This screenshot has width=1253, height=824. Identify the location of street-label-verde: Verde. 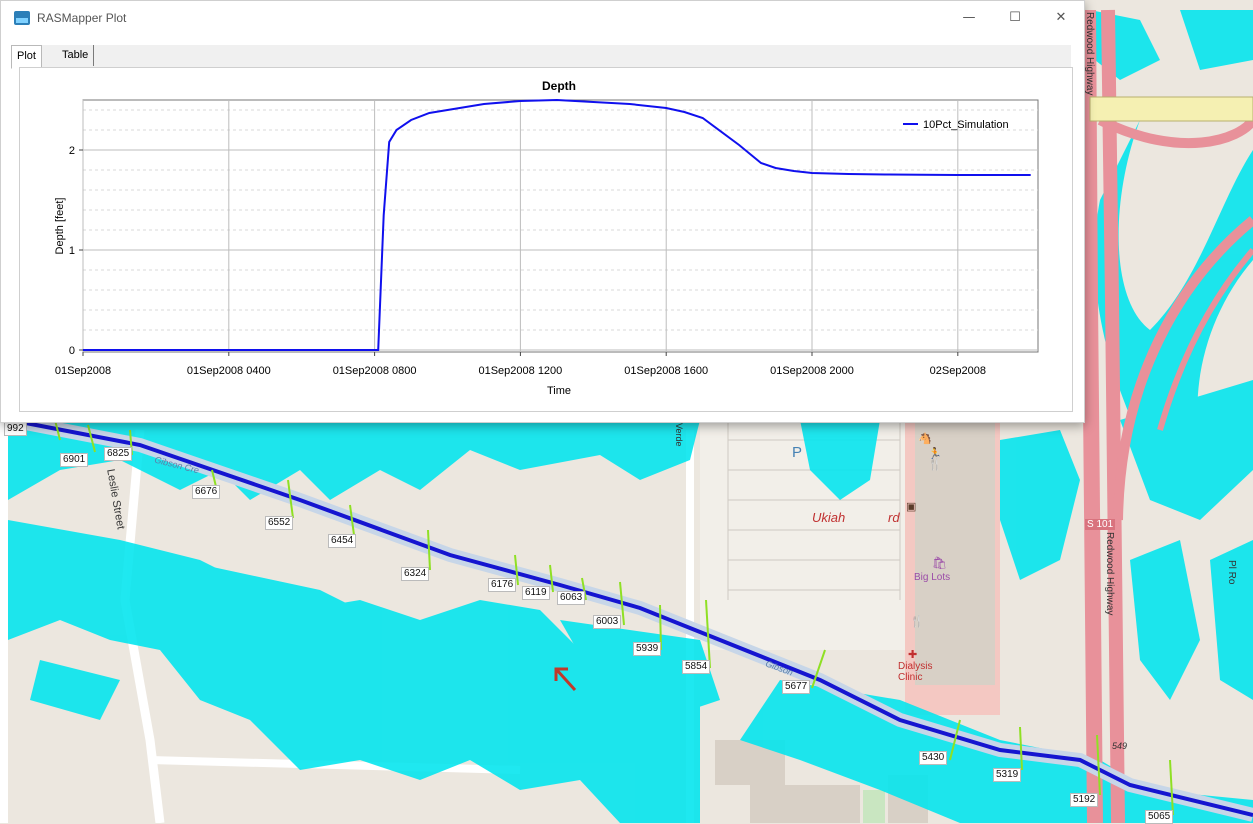
(679, 435).